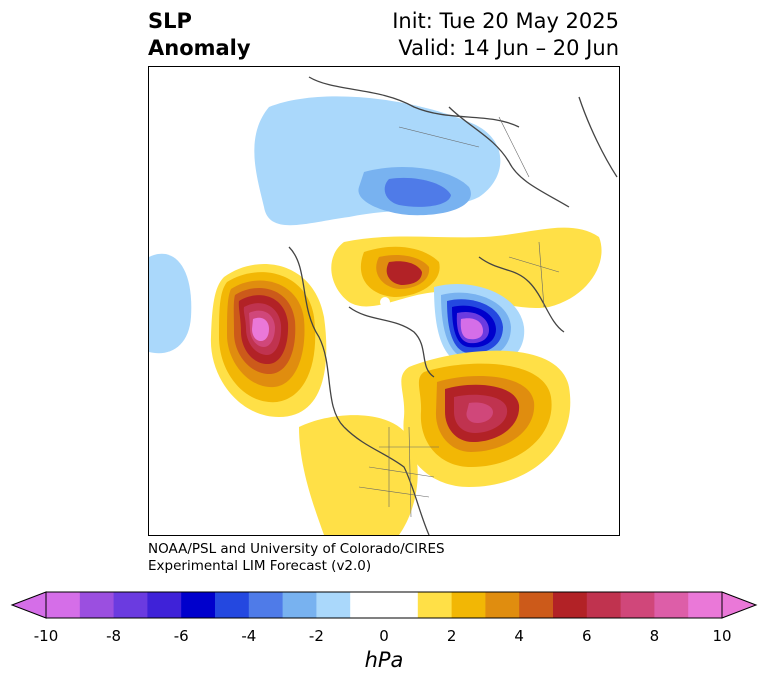 The height and width of the screenshot is (686, 768). What do you see at coordinates (268, 340) in the screenshot?
I see `positive-anomaly-northeast-pacific` at bounding box center [268, 340].